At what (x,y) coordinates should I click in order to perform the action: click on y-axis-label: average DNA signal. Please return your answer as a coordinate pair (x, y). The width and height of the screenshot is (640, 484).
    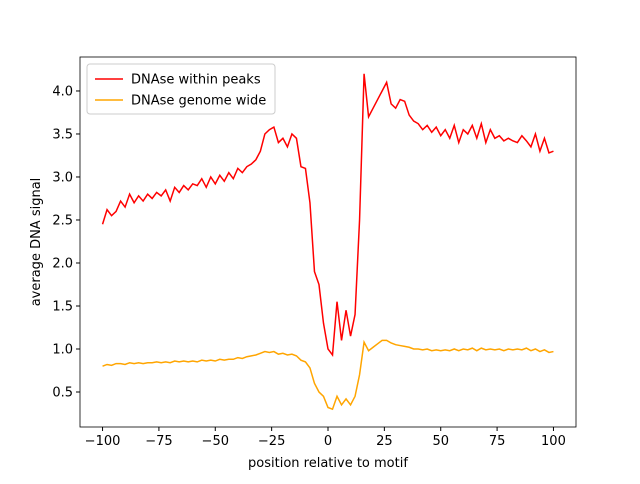
    Looking at the image, I should click on (36, 242).